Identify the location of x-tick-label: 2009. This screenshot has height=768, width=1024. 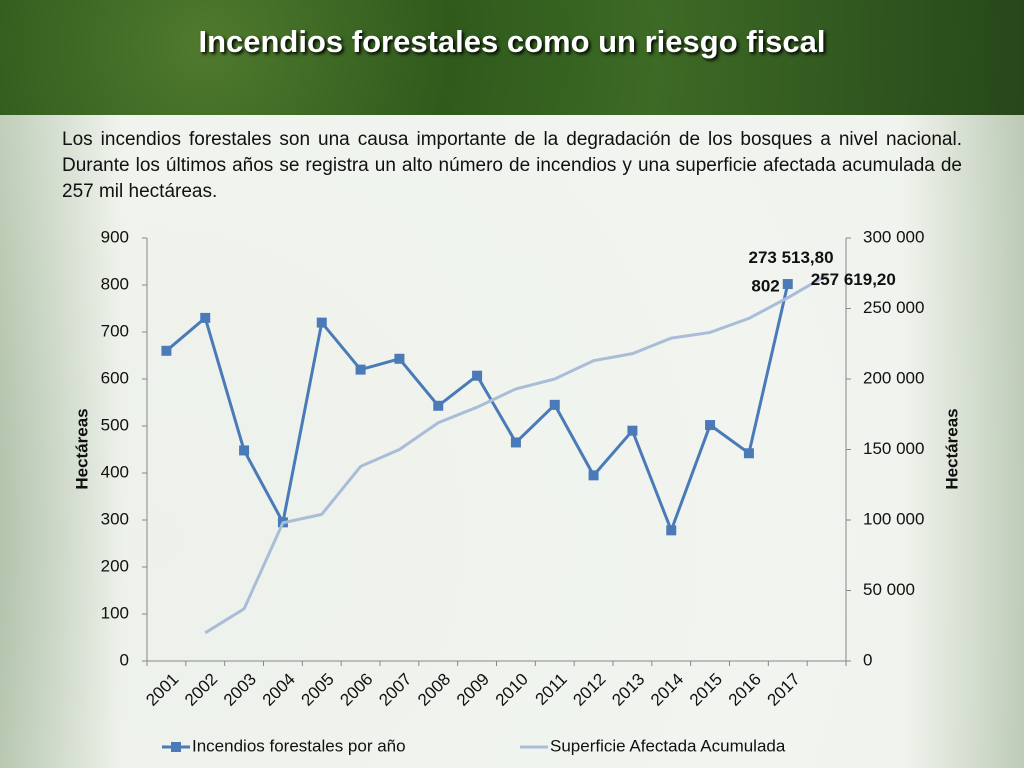
(473, 690).